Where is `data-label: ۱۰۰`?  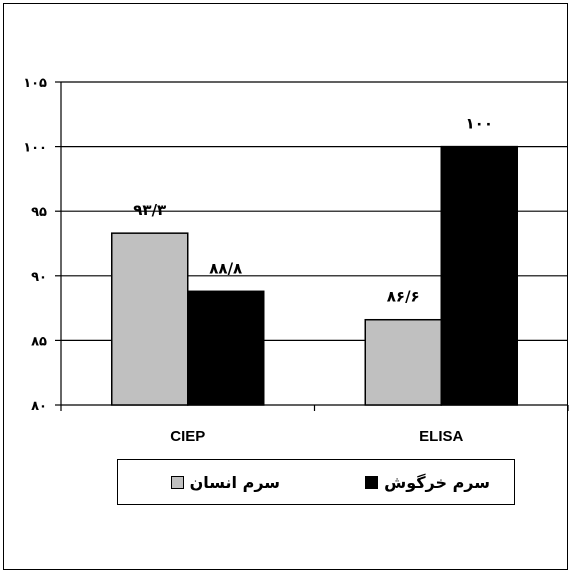 data-label: ۱۰۰ is located at coordinates (479, 124).